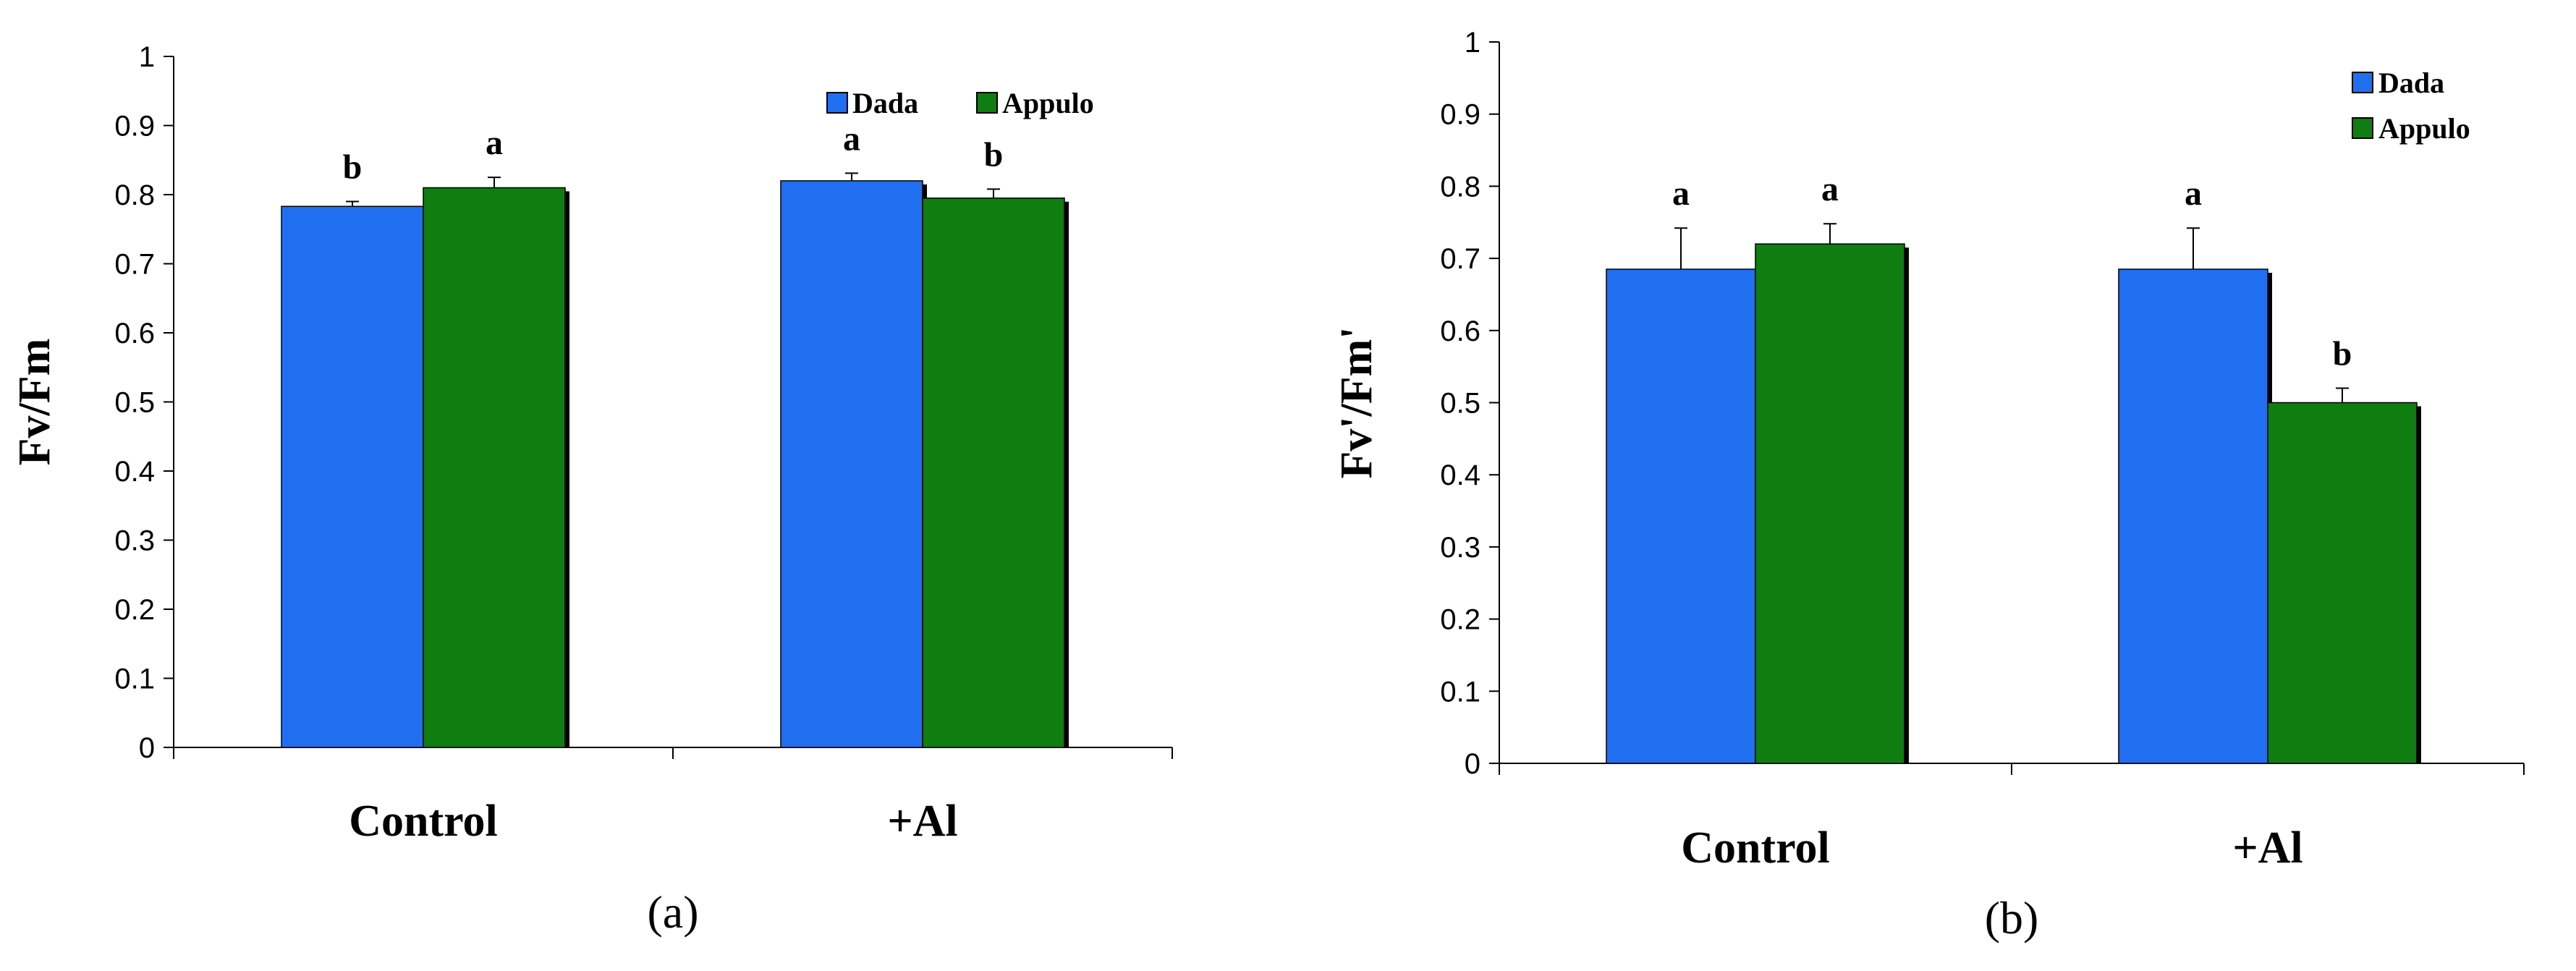  I want to click on panel-letter: b, so click(2011, 918).